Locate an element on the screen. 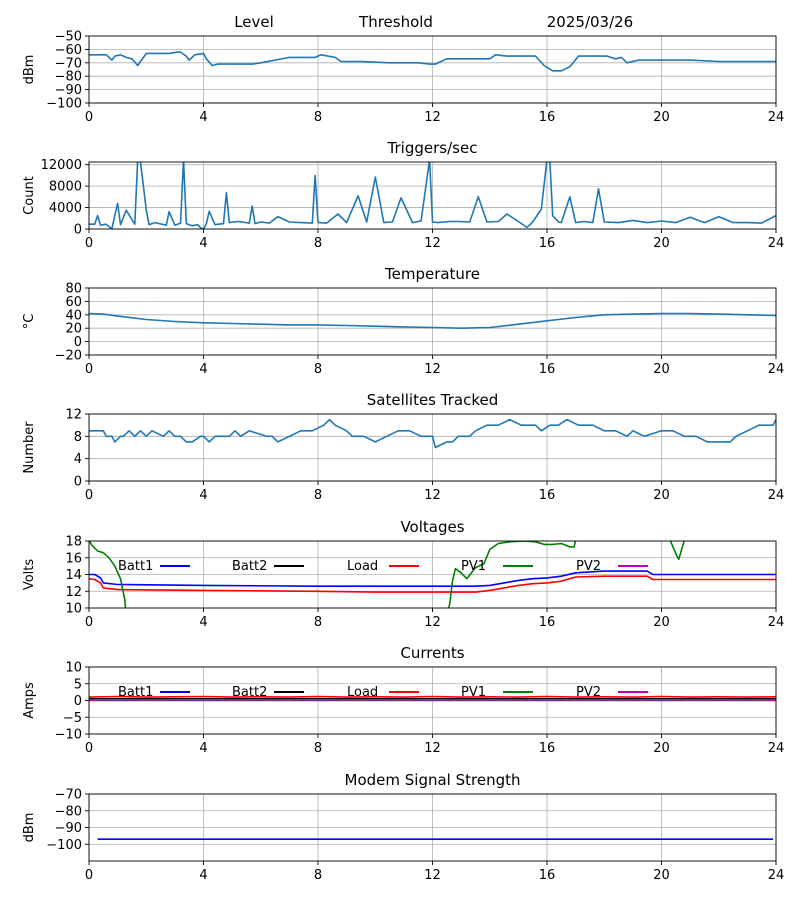 This screenshot has width=800, height=900. y-tick-label: −60 is located at coordinates (68, 50).